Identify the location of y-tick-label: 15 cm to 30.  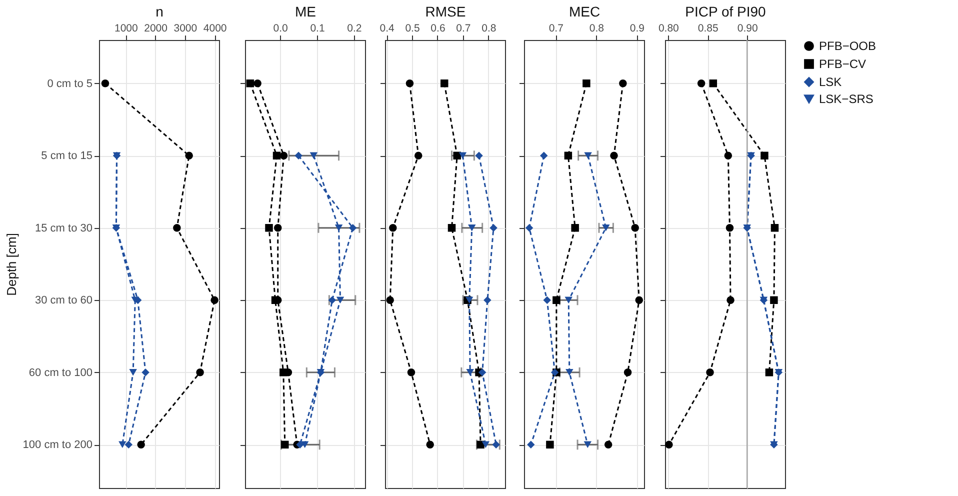
(63, 228).